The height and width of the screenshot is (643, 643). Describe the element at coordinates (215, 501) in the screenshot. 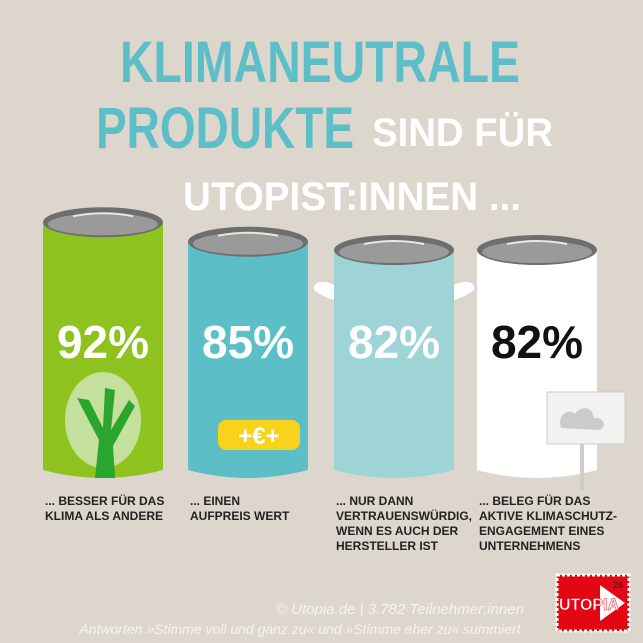

I see `category-label: ... EINEN` at that location.